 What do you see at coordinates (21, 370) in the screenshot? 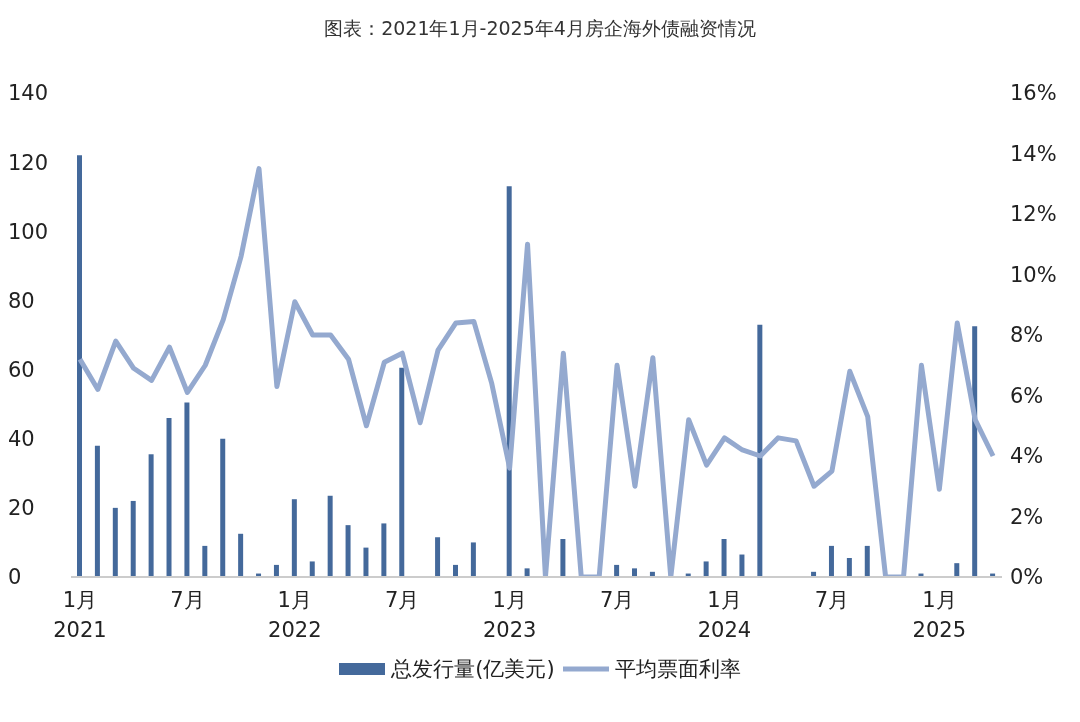
I see `y-tick-label: 60` at bounding box center [21, 370].